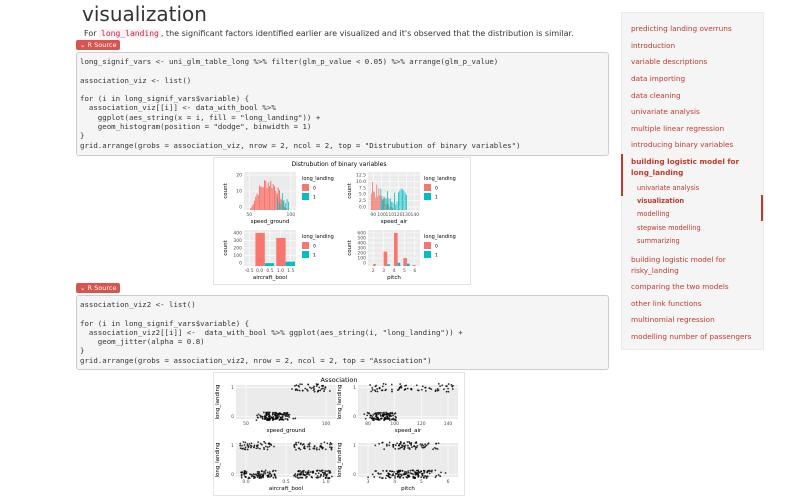 The image size is (800, 501). Describe the element at coordinates (657, 172) in the screenshot. I see `toc-item-logistic-long-landing-2: long_landing` at that location.